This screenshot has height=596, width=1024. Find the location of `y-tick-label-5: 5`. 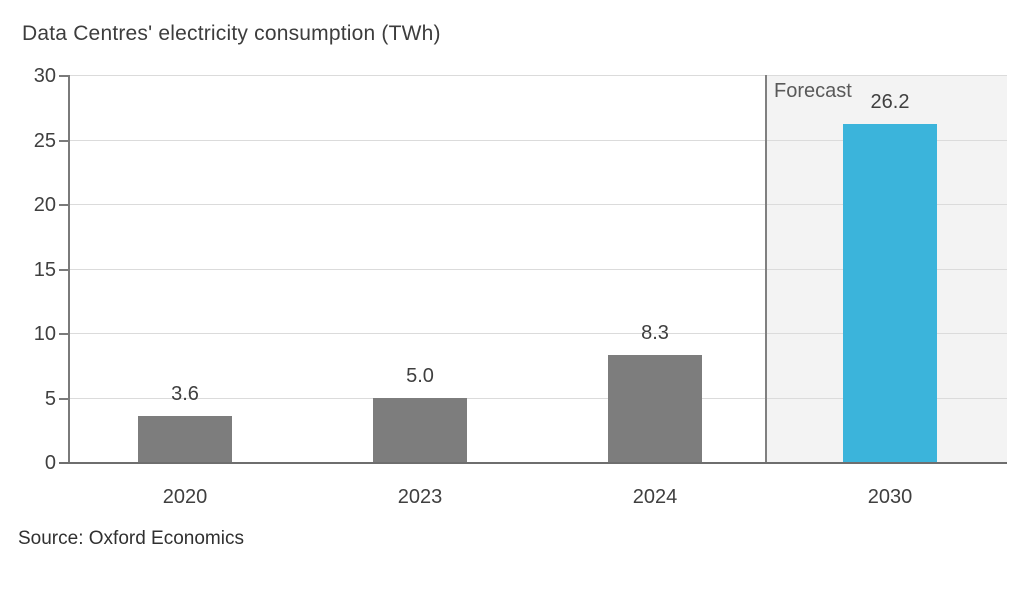

y-tick-label-5: 5 is located at coordinates (50, 399).